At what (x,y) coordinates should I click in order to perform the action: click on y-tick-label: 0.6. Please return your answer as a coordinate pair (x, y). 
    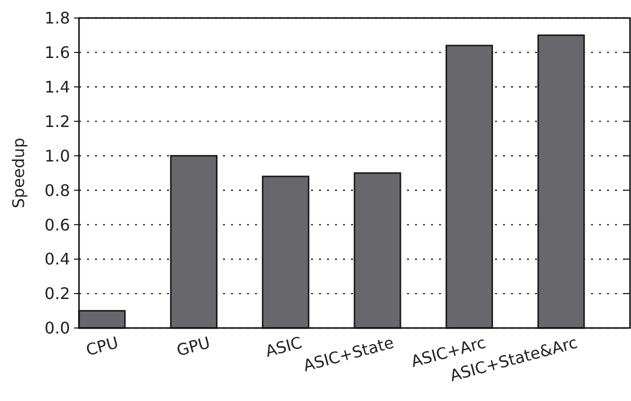
    Looking at the image, I should click on (57, 224).